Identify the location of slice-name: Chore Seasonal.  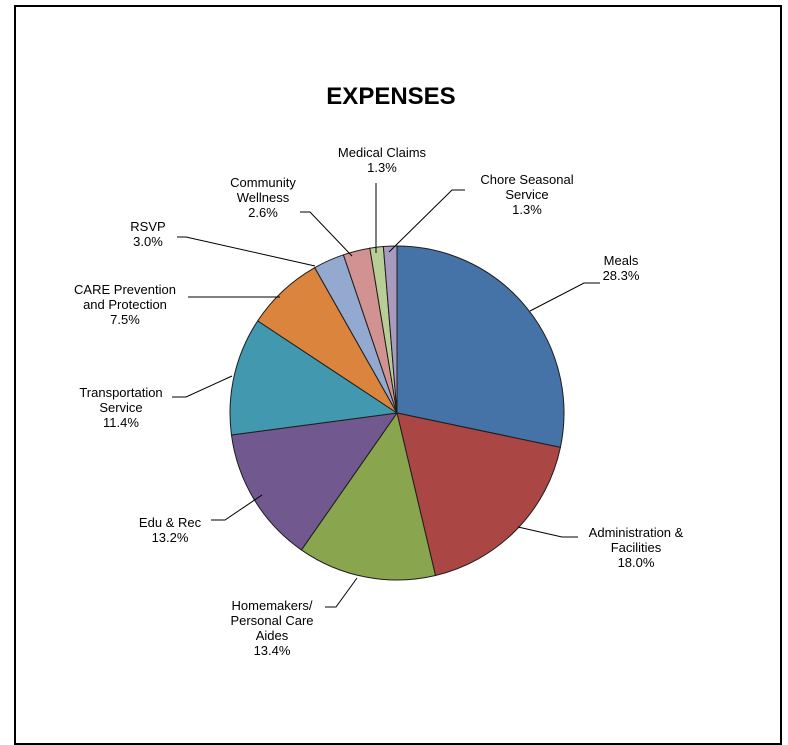
(526, 179).